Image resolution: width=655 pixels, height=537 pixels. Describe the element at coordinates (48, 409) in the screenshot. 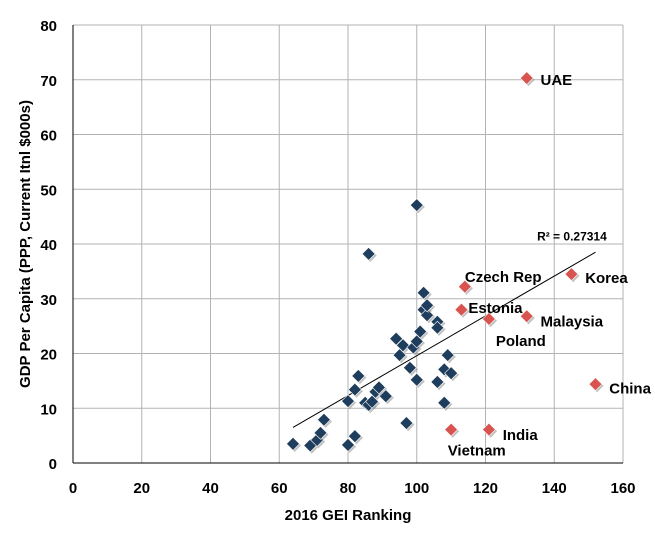

I see `y-tick-label: 10` at that location.